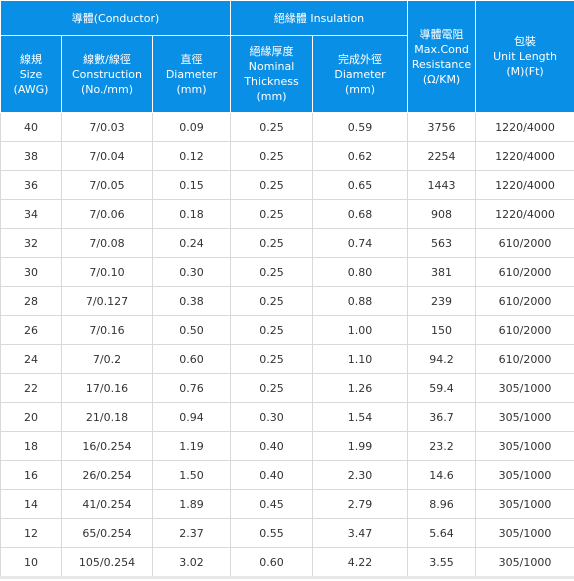  What do you see at coordinates (191, 330) in the screenshot?
I see `conductor-diameter-cell: 0.50` at bounding box center [191, 330].